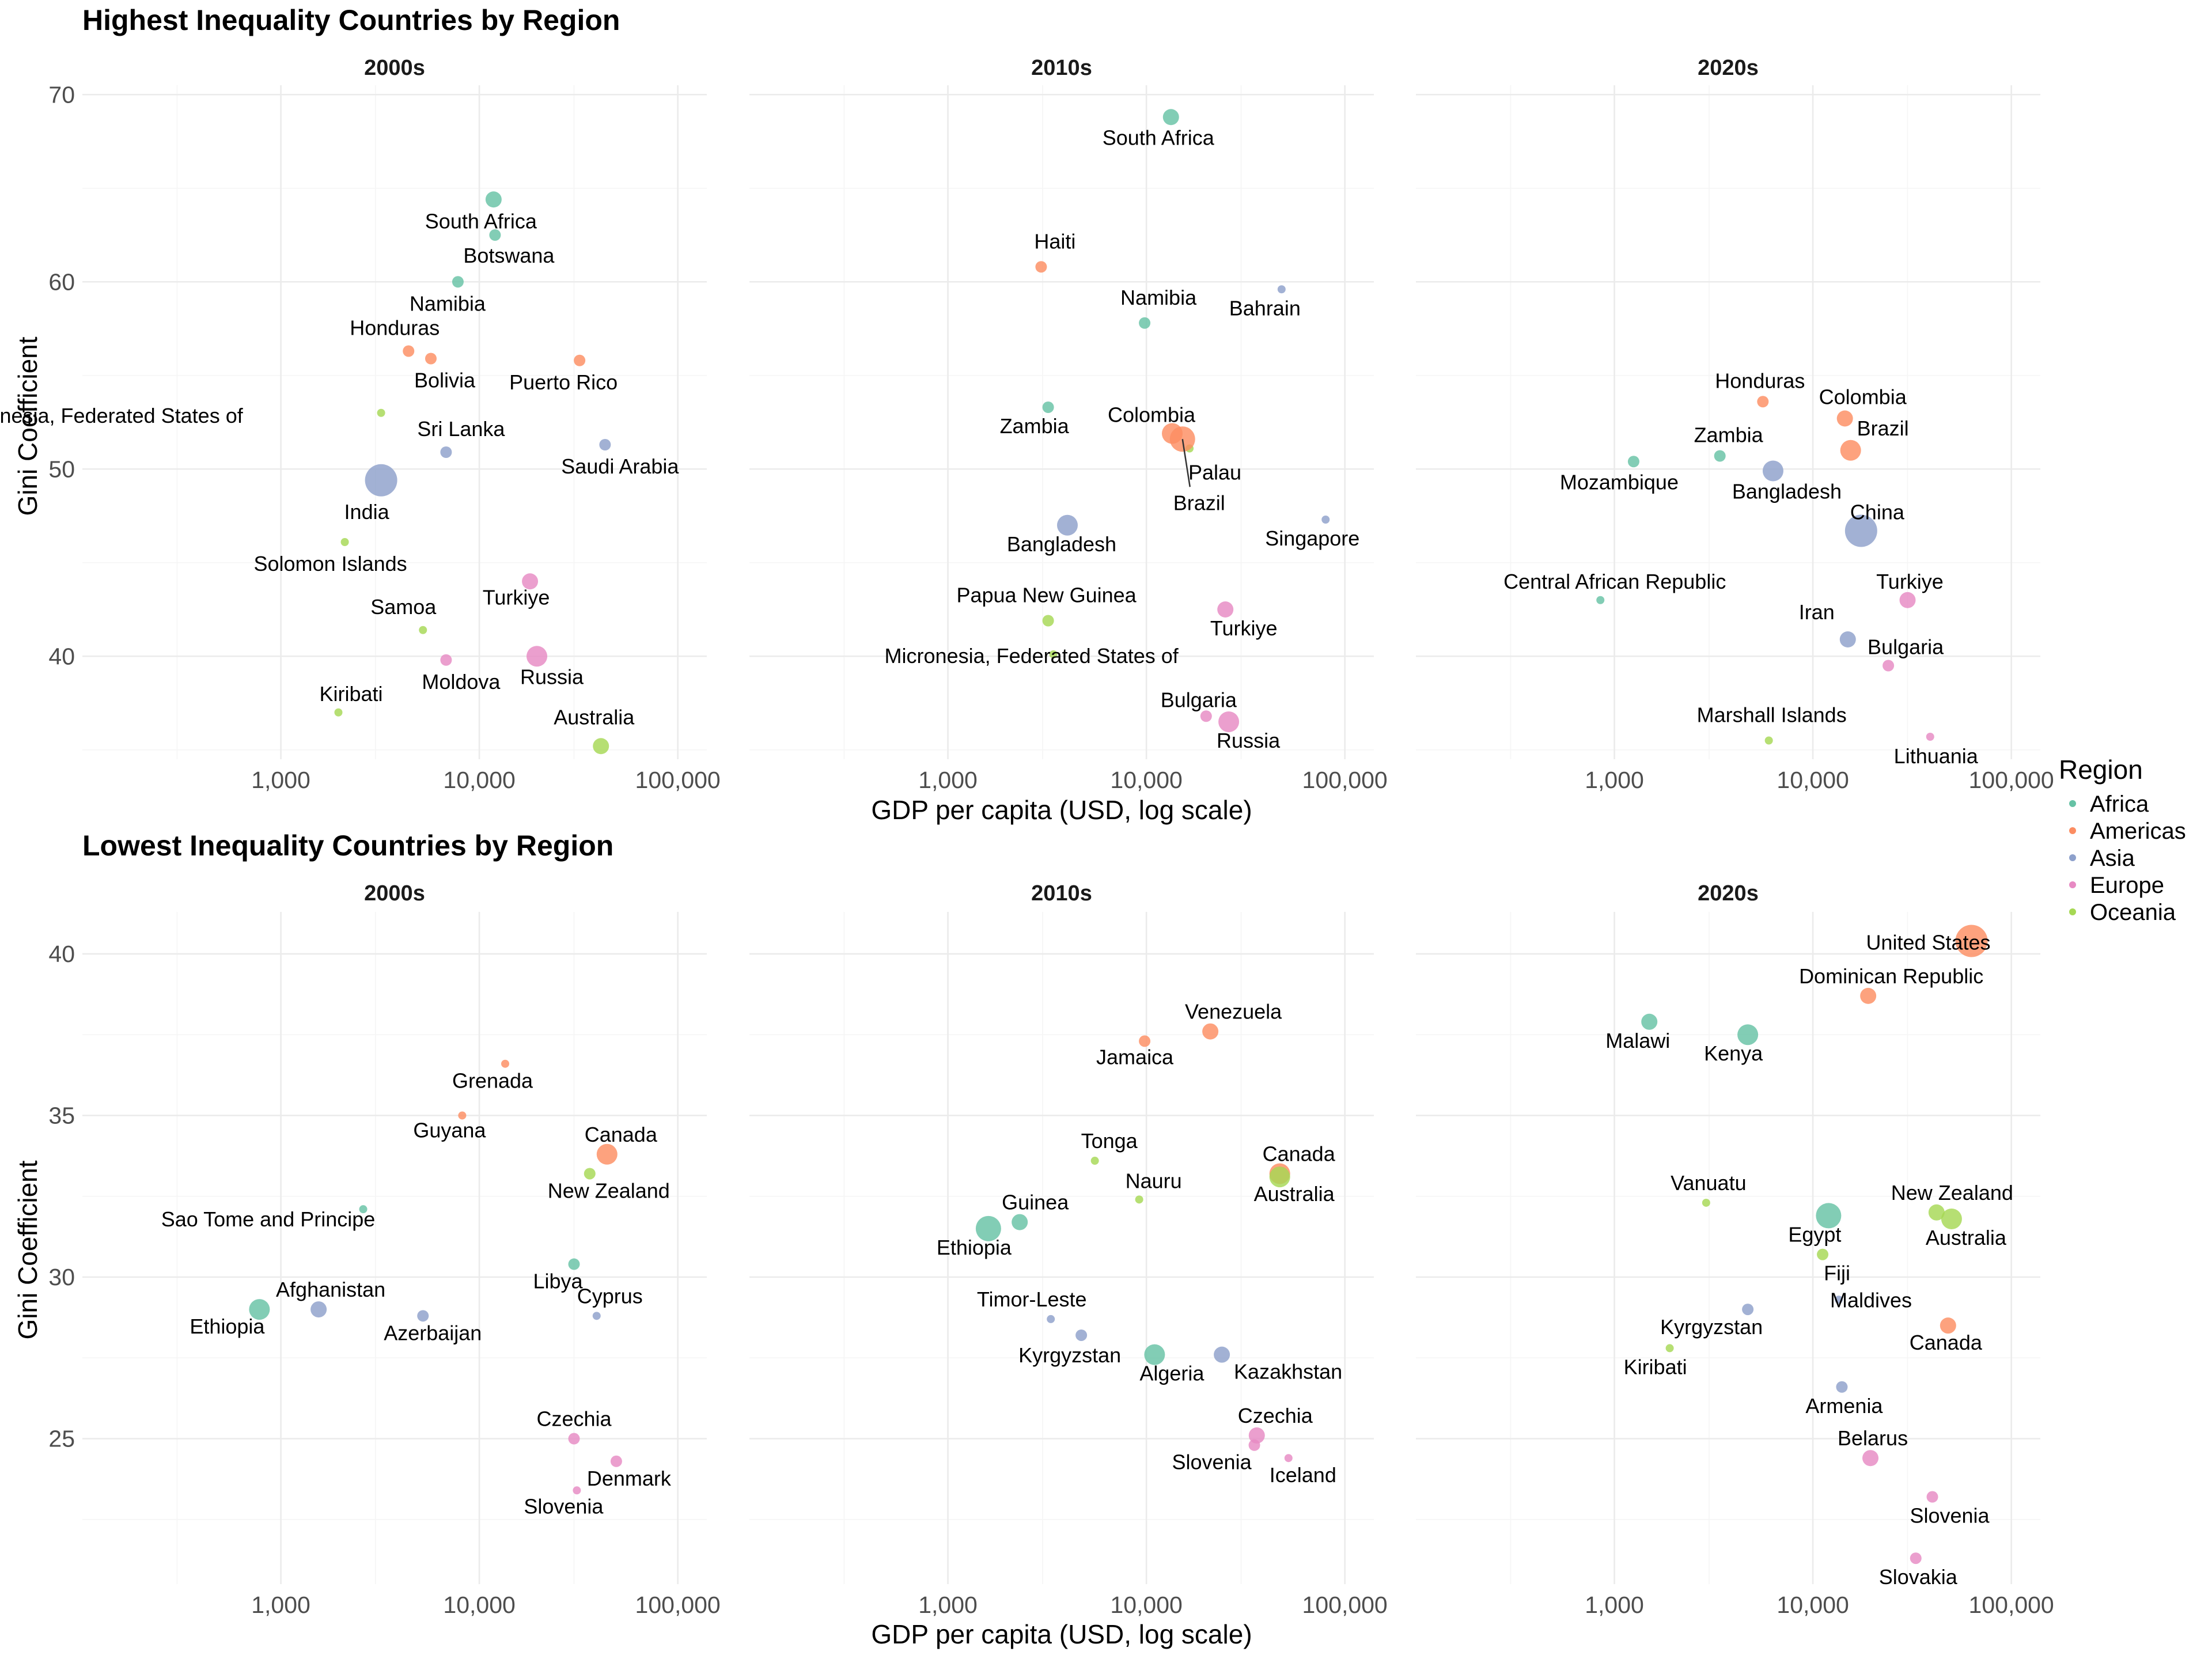  What do you see at coordinates (1186, 463) in the screenshot?
I see `label-leader-line` at bounding box center [1186, 463].